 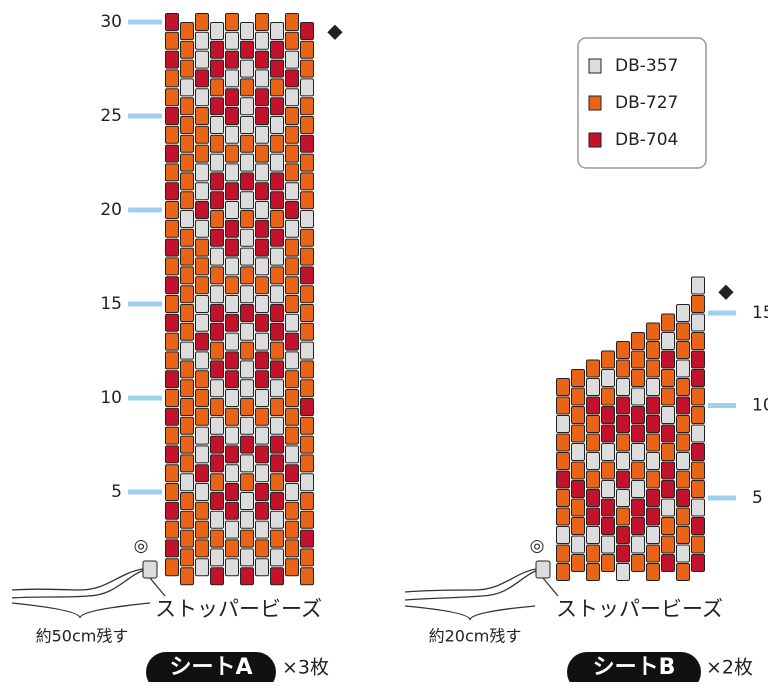 What do you see at coordinates (646, 103) in the screenshot?
I see `legend-label: DB-727` at bounding box center [646, 103].